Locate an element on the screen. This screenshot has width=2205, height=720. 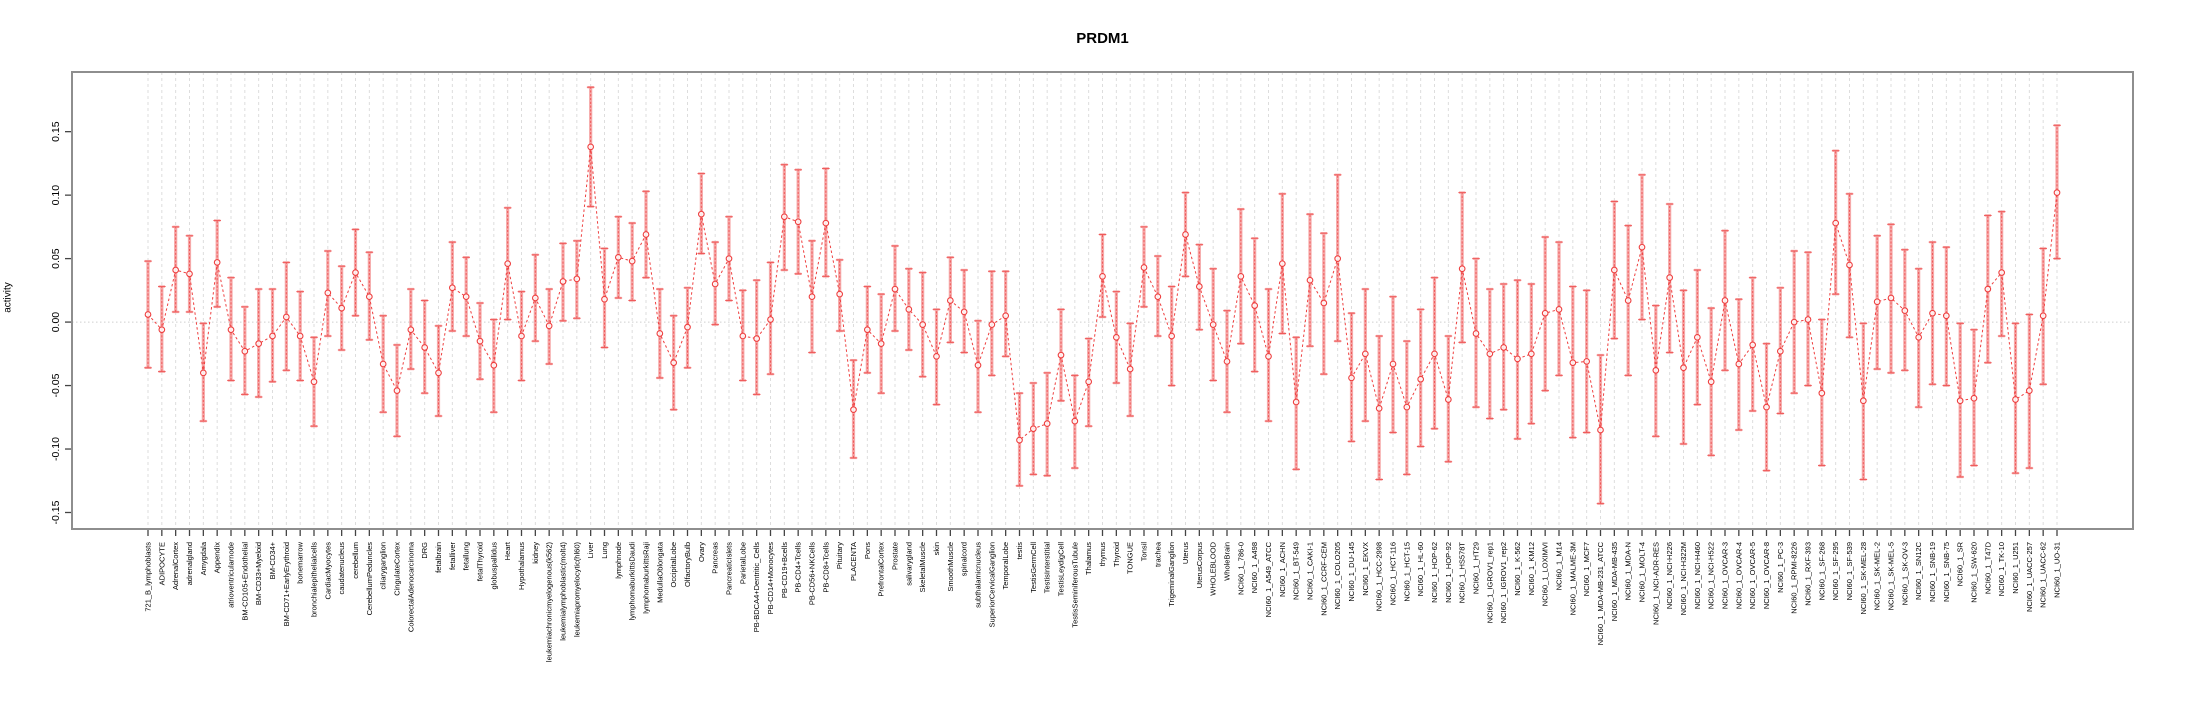
x-axis-label: ParietalLobe is located at coordinates (742, 563).